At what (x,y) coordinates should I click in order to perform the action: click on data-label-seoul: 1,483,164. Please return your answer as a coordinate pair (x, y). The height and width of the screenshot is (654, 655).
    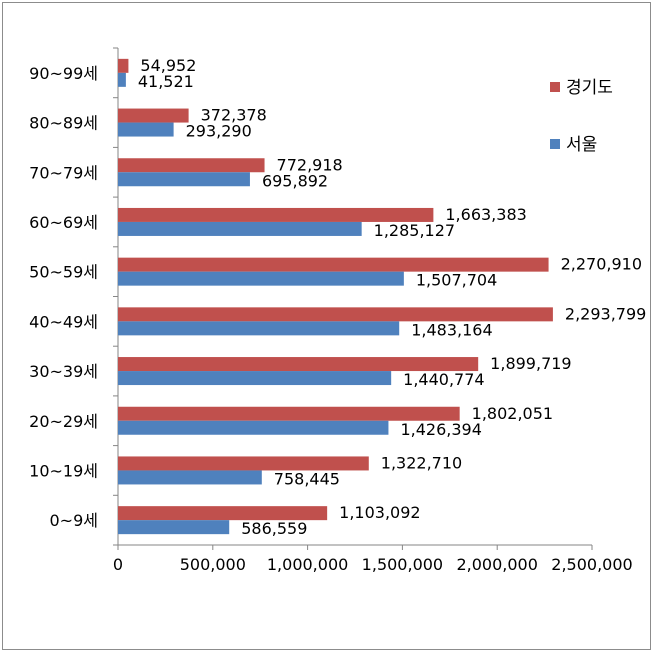
    Looking at the image, I should click on (451, 329).